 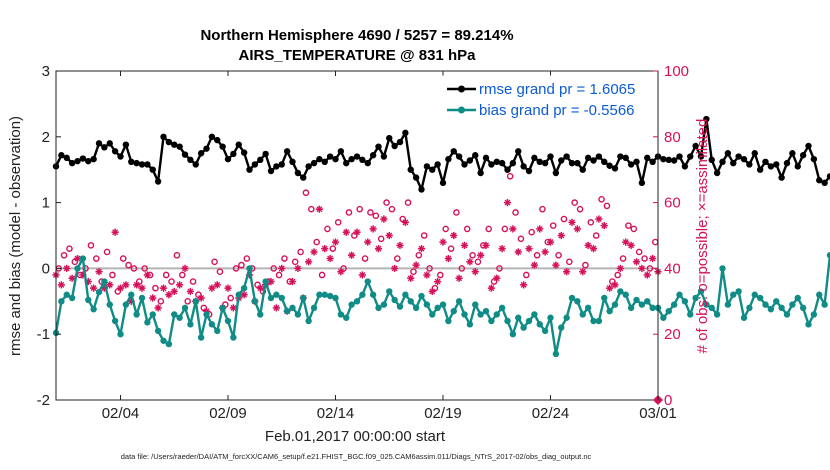 I want to click on y-axis-left: -2 -1 0 1 2 3, so click(x=49, y=236).